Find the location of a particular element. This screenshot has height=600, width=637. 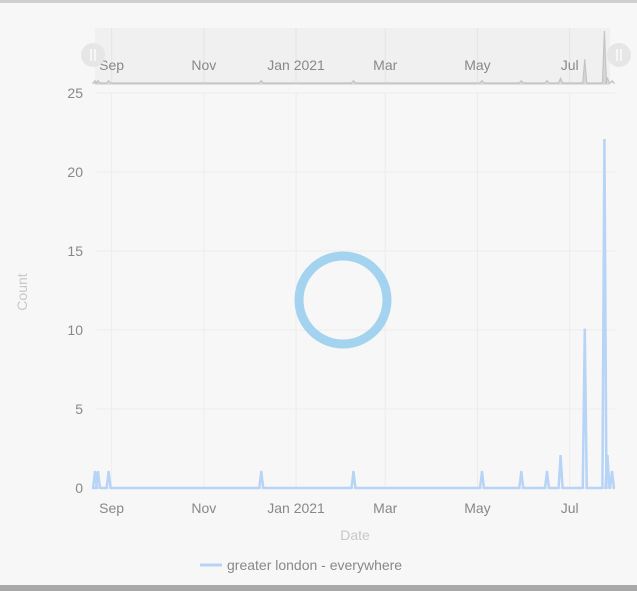

y-tick-label: 20 is located at coordinates (75, 172).